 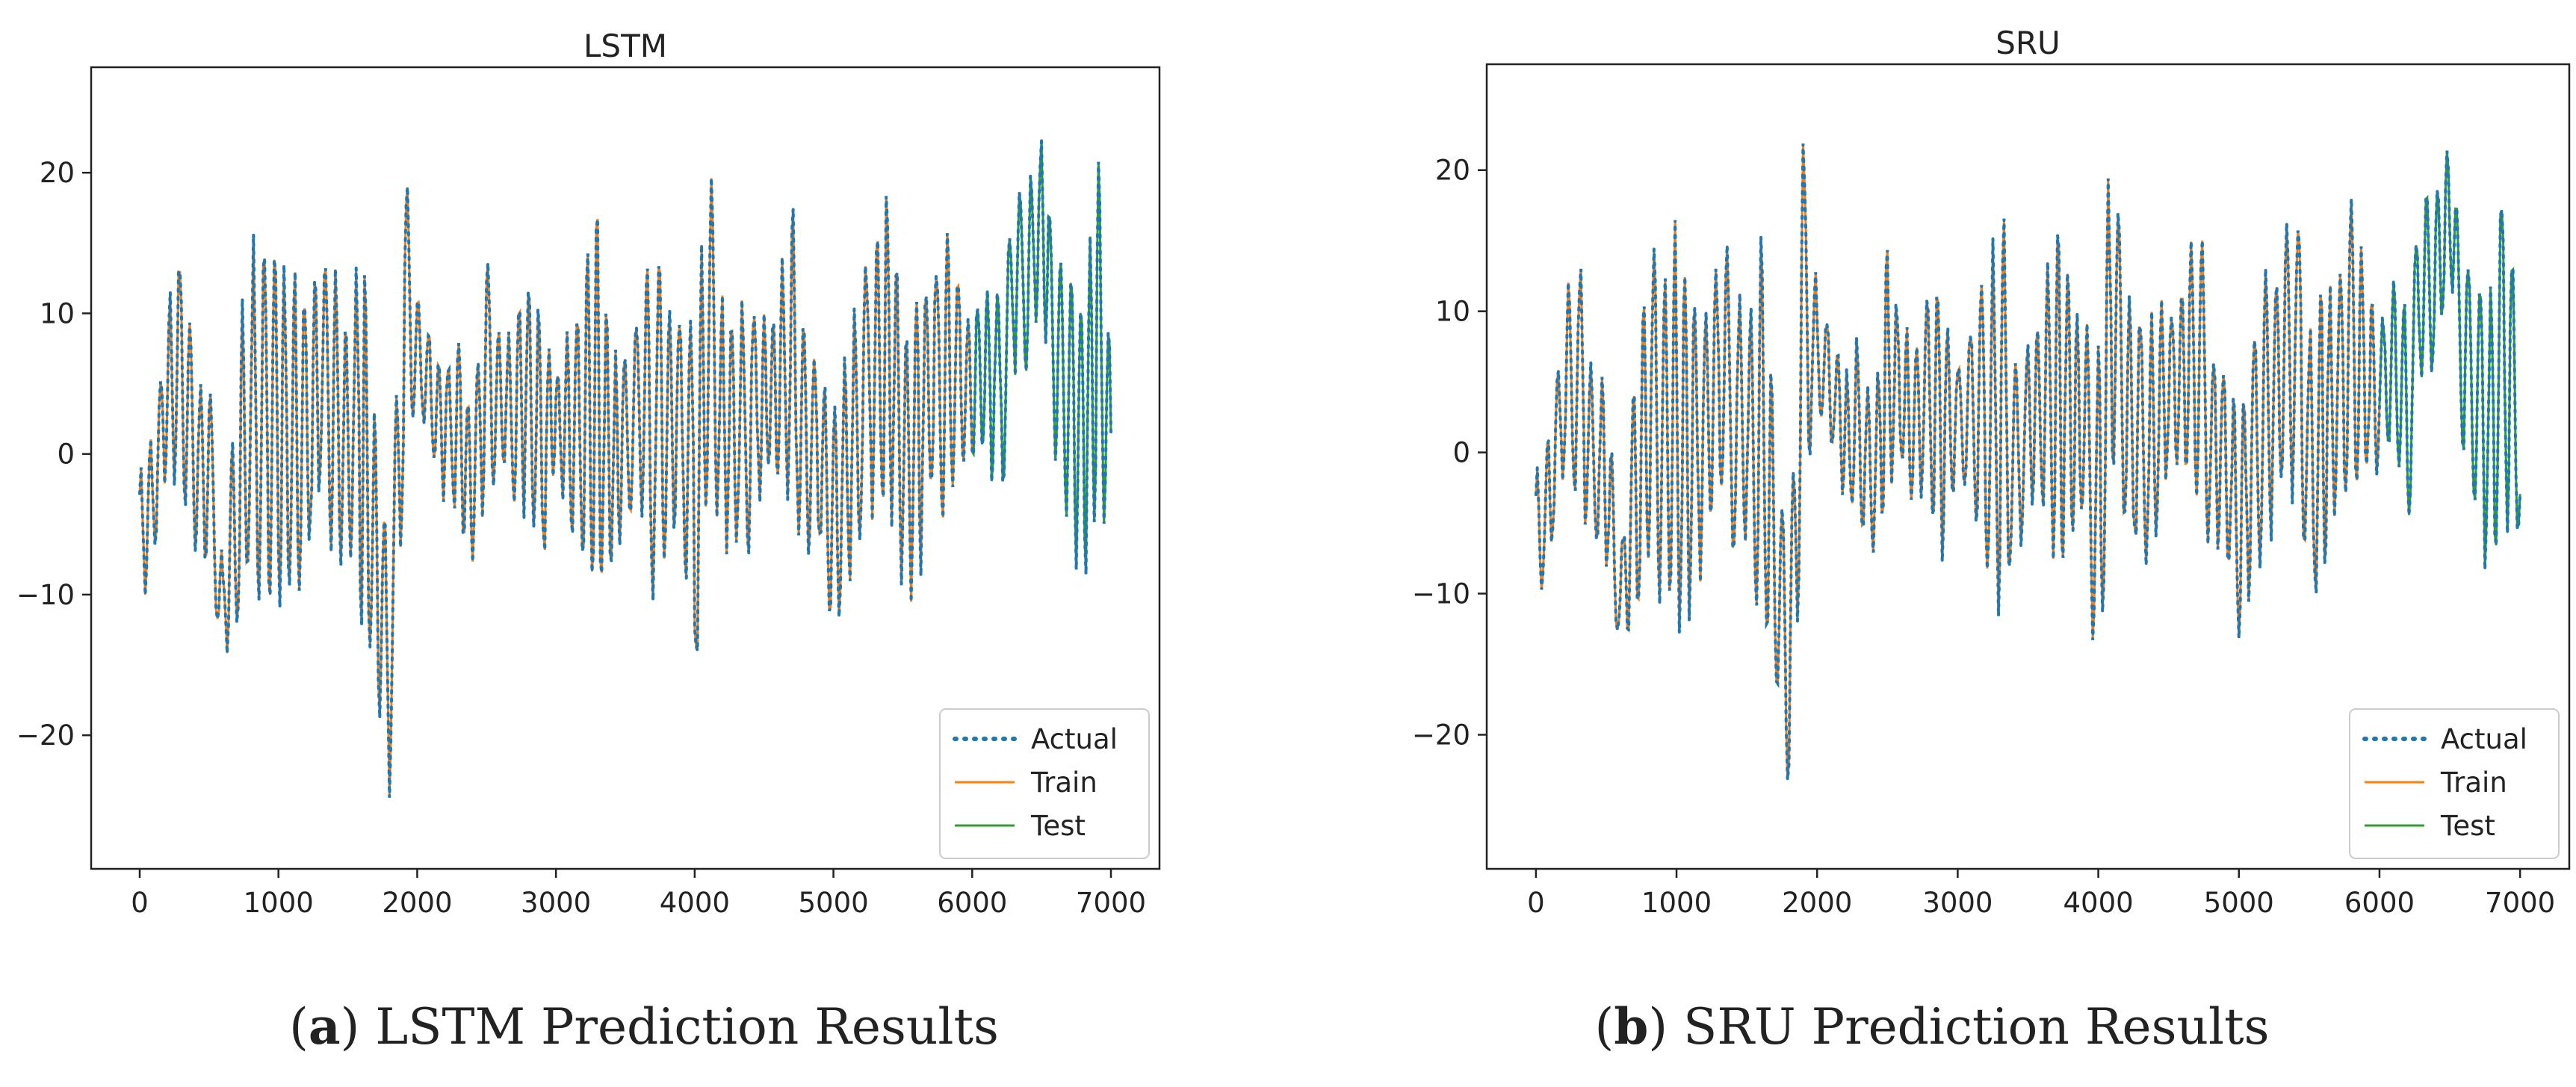 I want to click on caption-sru: (b) SRU Prediction Results, so click(x=1932, y=1027).